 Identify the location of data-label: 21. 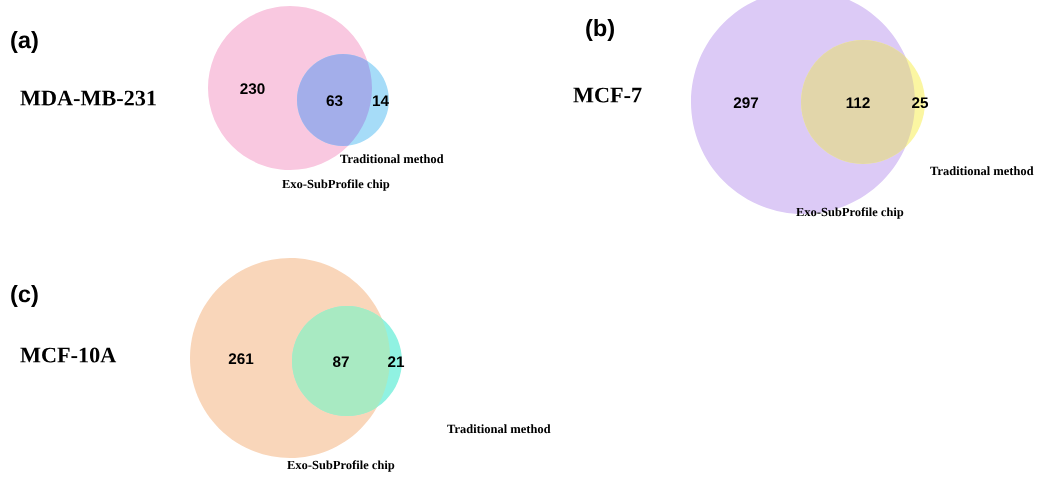
(396, 361).